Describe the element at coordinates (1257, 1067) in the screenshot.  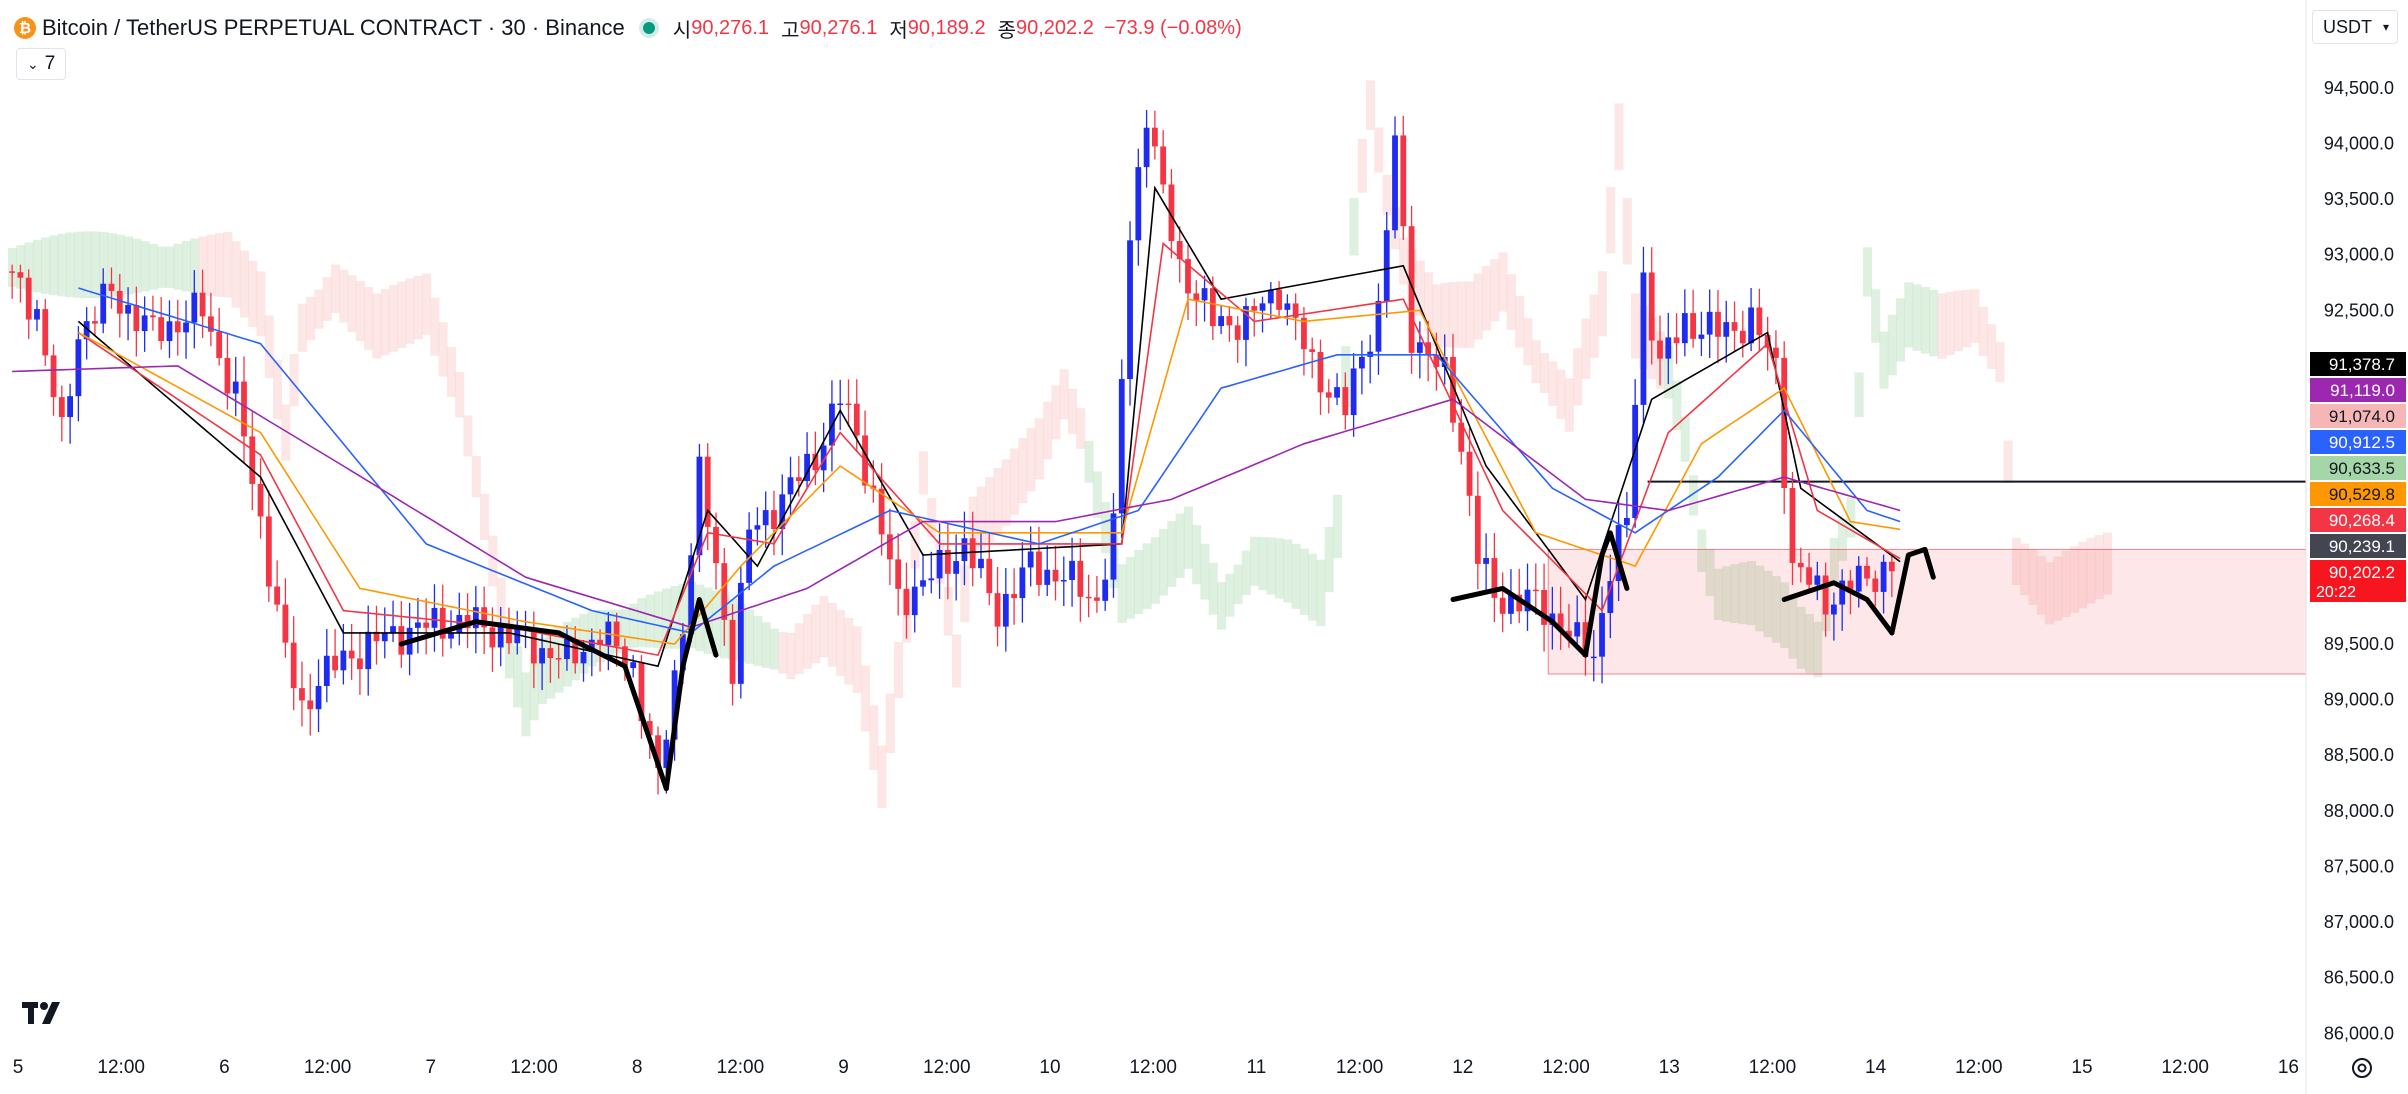
I see `x-tick-label: 11` at that location.